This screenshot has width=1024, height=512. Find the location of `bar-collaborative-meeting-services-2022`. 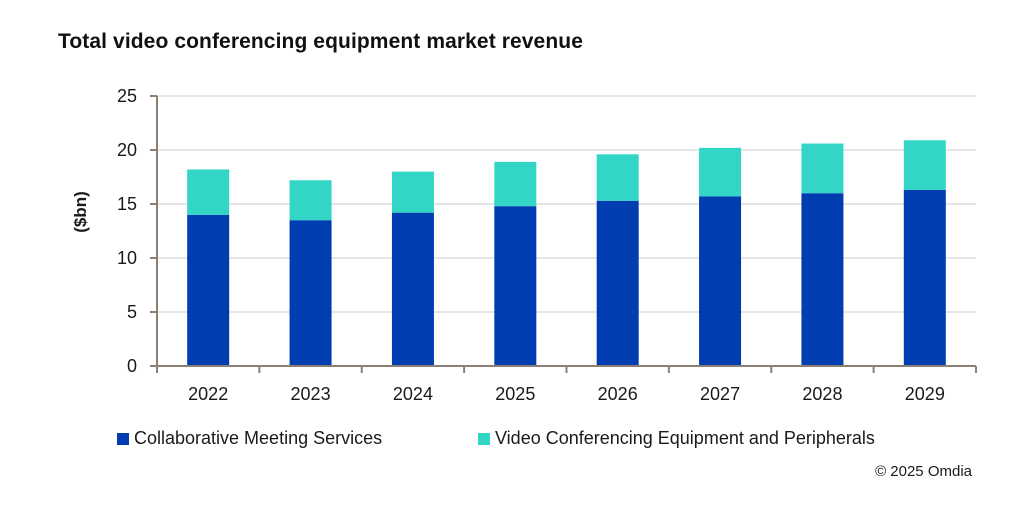

bar-collaborative-meeting-services-2022 is located at coordinates (208, 290).